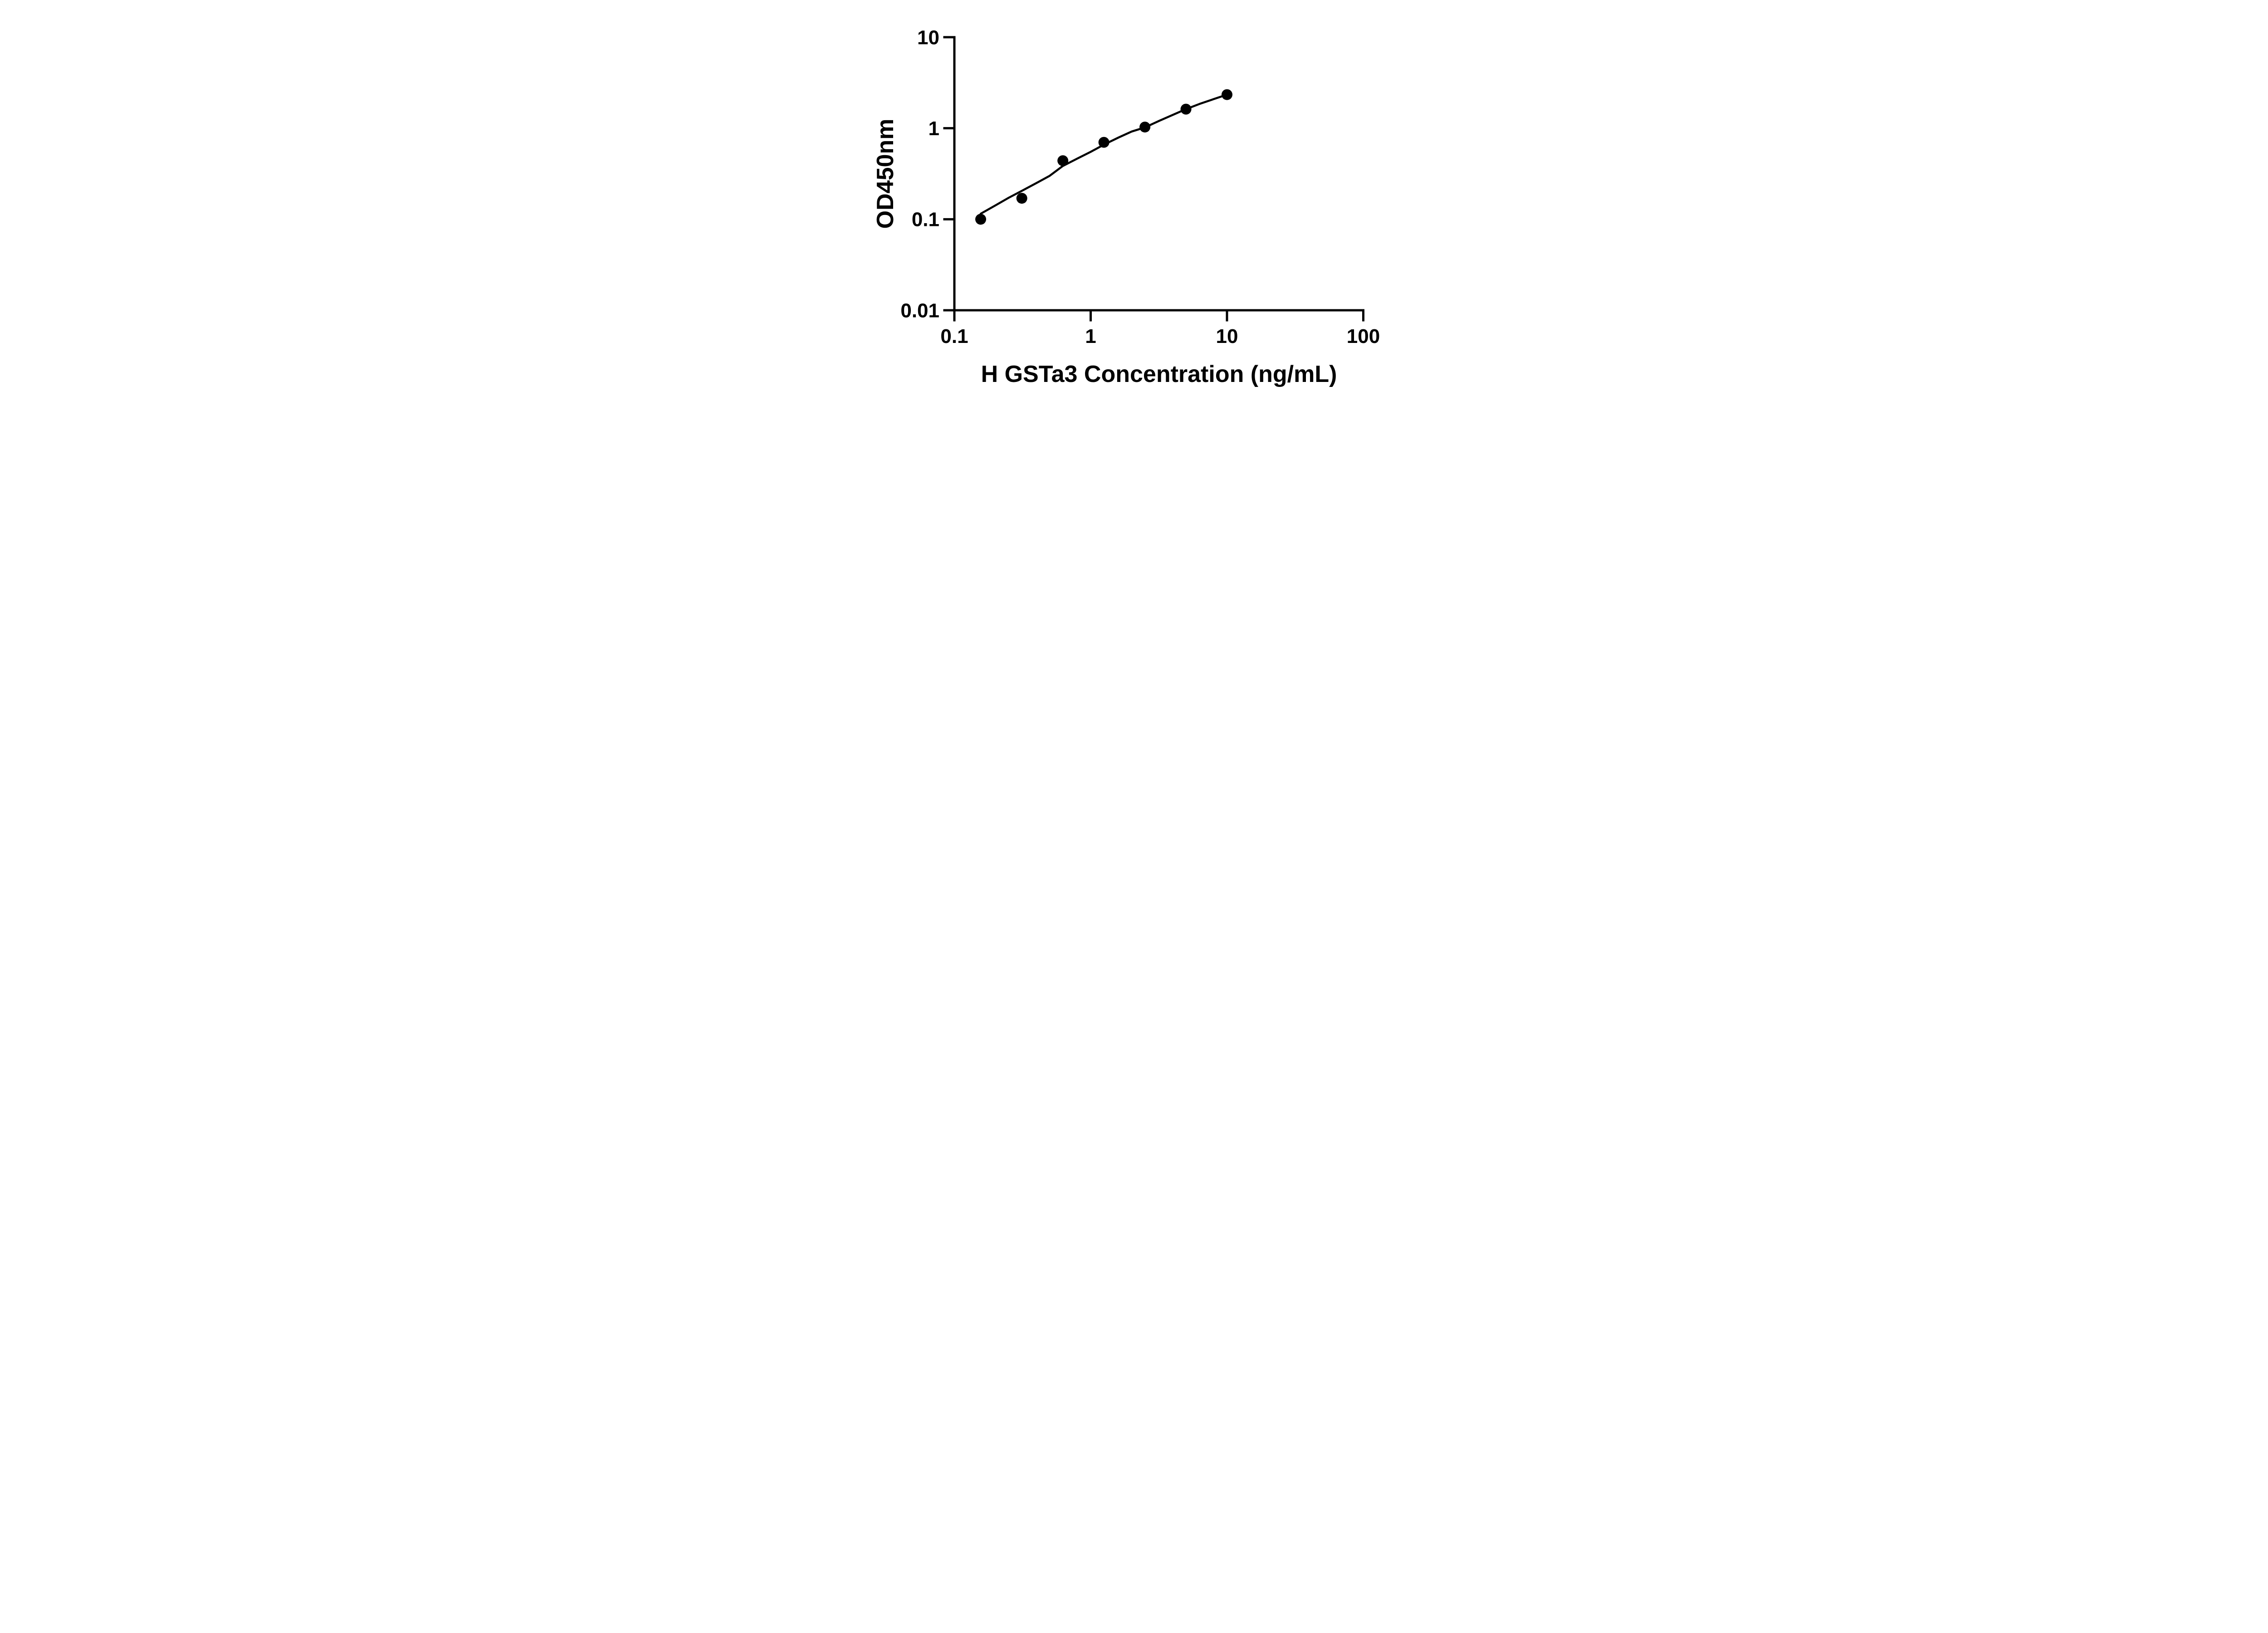  What do you see at coordinates (928, 37) in the screenshot?
I see `y-tick-label: 10` at bounding box center [928, 37].